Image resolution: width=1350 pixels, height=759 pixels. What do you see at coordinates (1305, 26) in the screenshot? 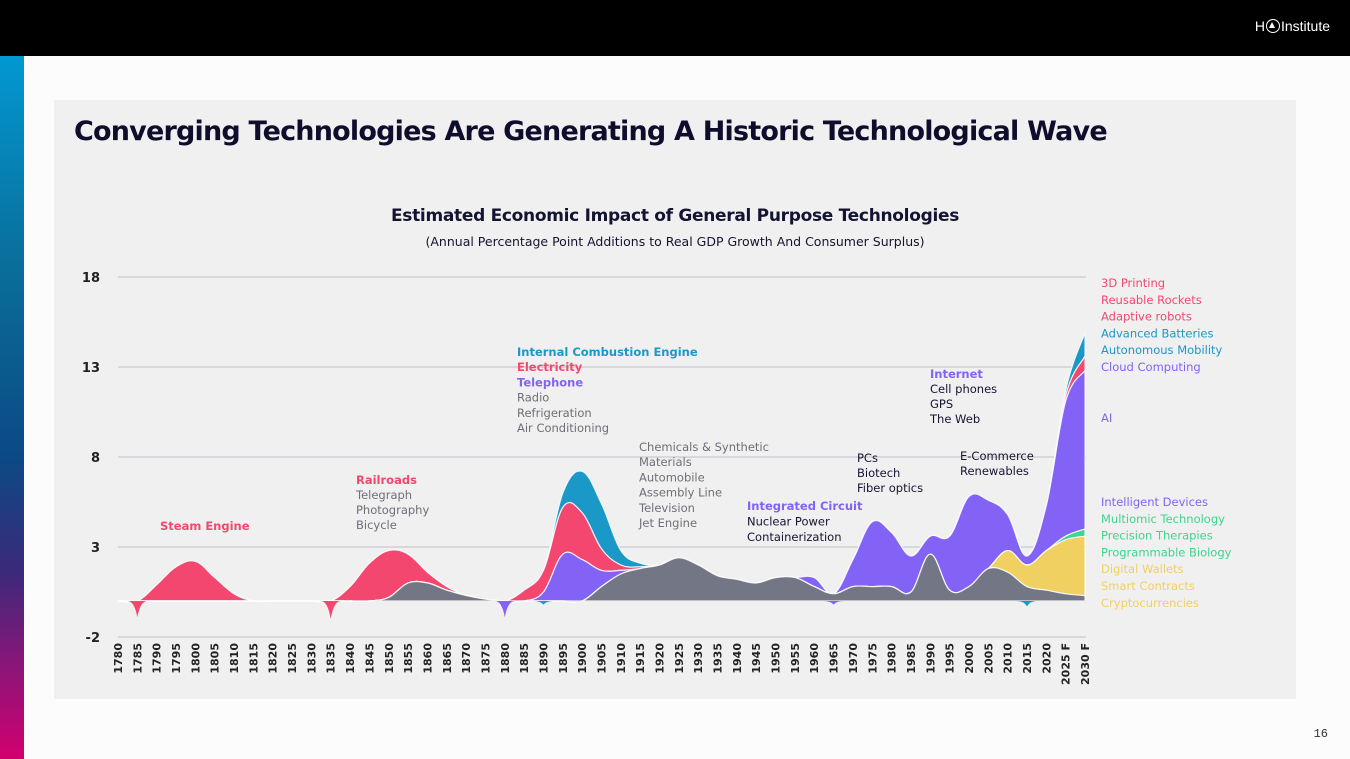
I see `logo-text-right: Institute` at bounding box center [1305, 26].